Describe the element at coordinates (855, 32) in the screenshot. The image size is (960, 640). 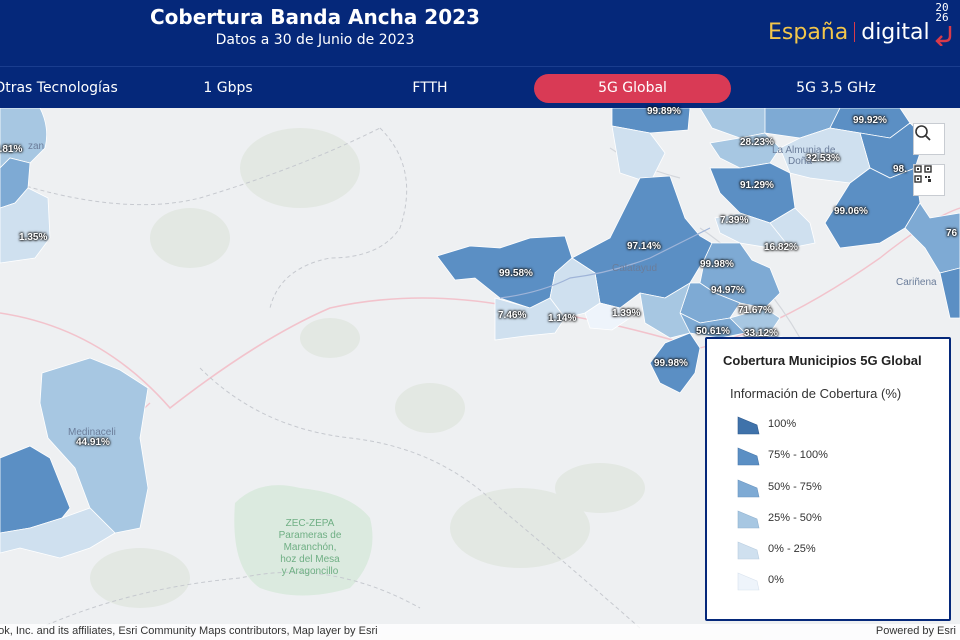
I see `logo-separator` at that location.